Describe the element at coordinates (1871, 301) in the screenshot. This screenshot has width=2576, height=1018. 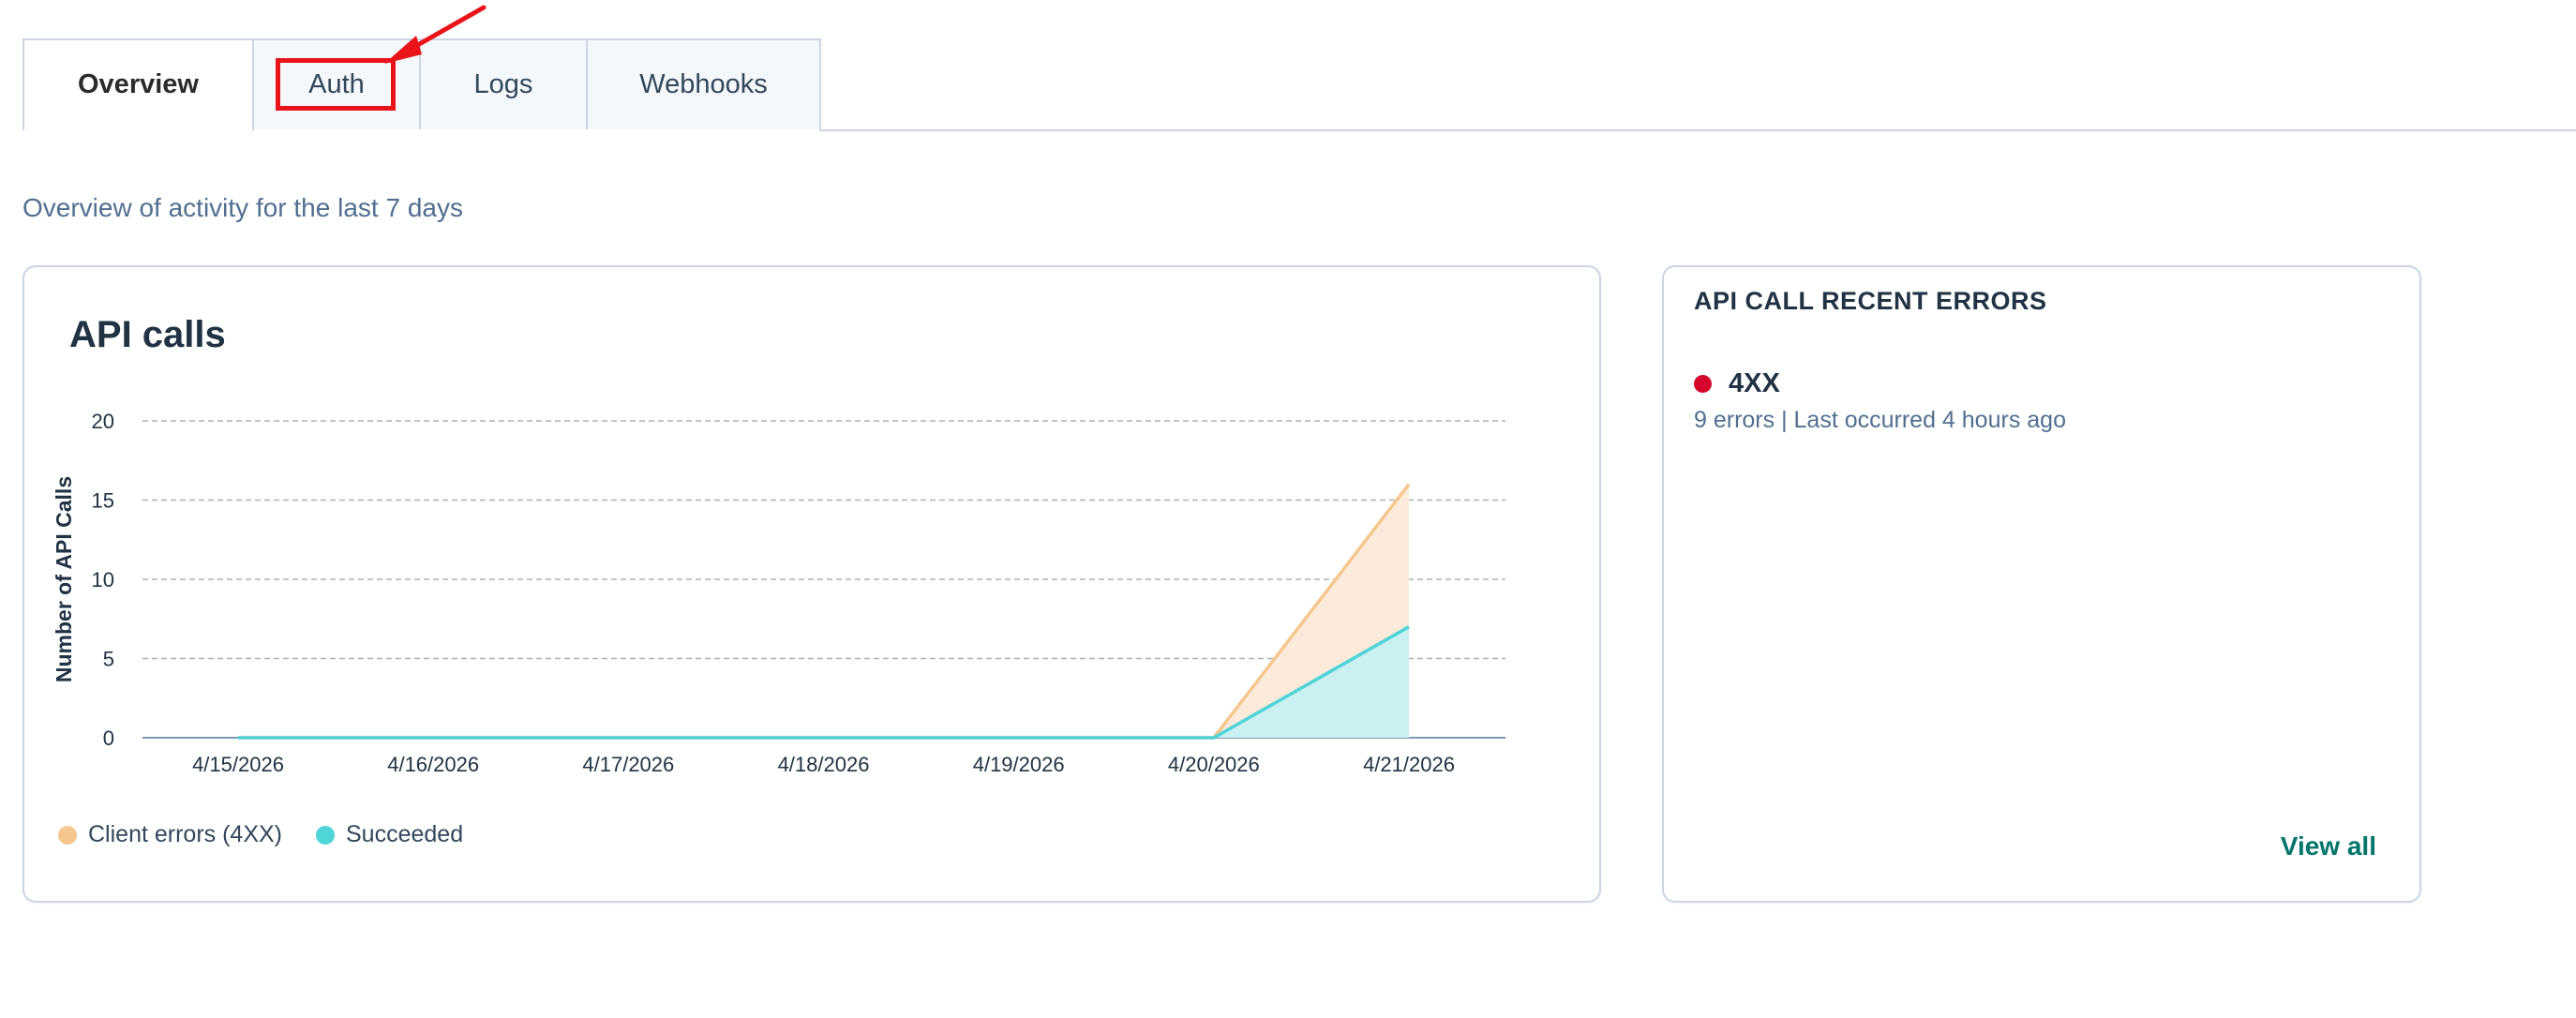
I see `recent-errors-title: API CALL RECENT ERRORS` at that location.